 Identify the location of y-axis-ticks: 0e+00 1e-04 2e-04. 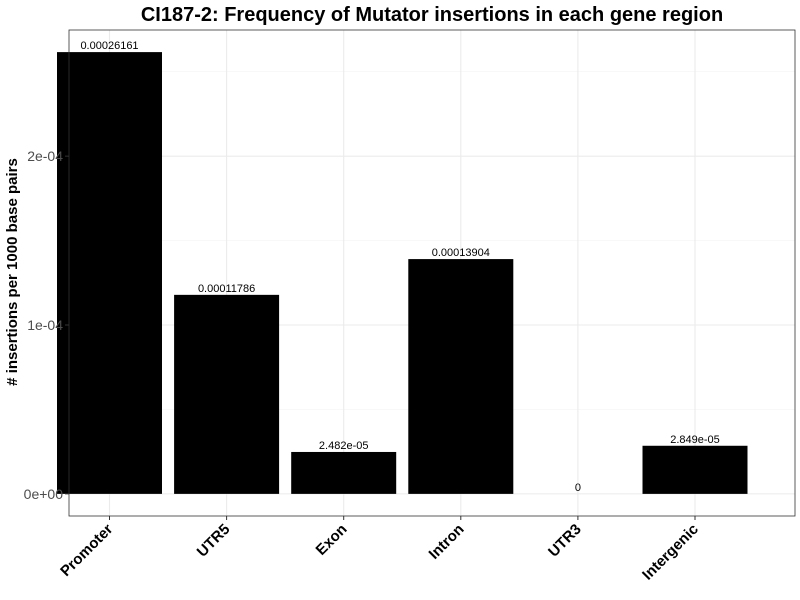
(46, 325).